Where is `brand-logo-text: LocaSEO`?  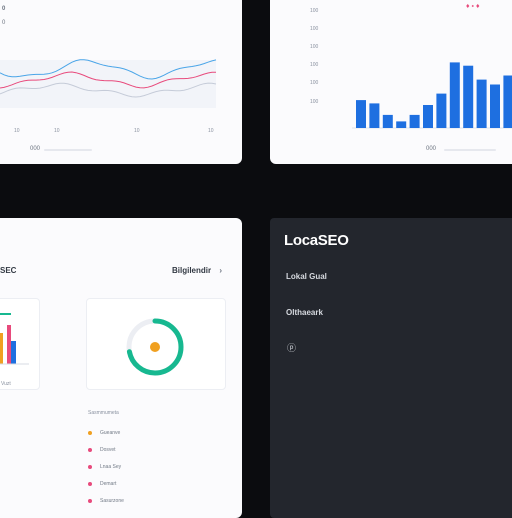
brand-logo-text: LocaSEO is located at coordinates (316, 240).